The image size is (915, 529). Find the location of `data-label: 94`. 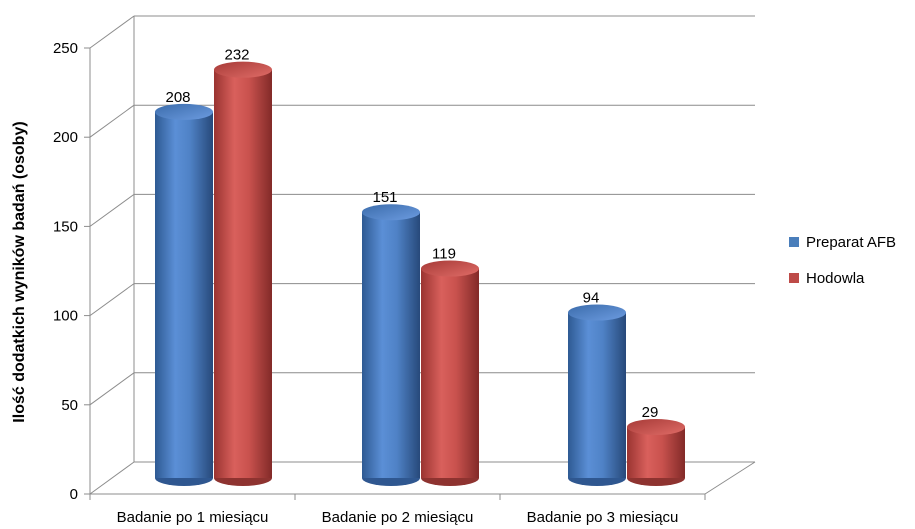

data-label: 94 is located at coordinates (591, 298).